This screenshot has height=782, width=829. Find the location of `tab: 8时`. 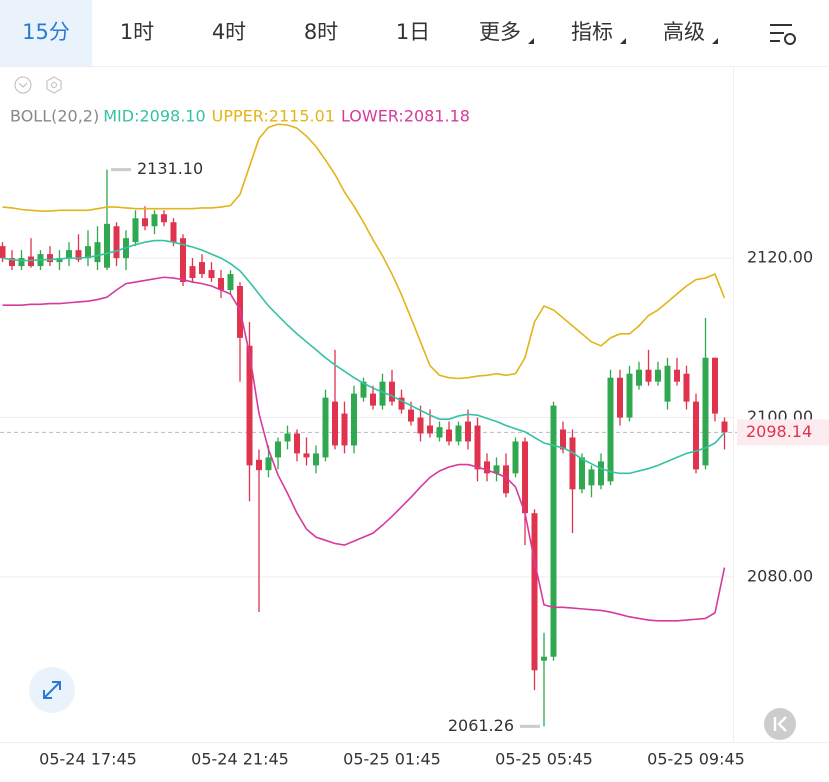

tab: 8时 is located at coordinates (321, 32).